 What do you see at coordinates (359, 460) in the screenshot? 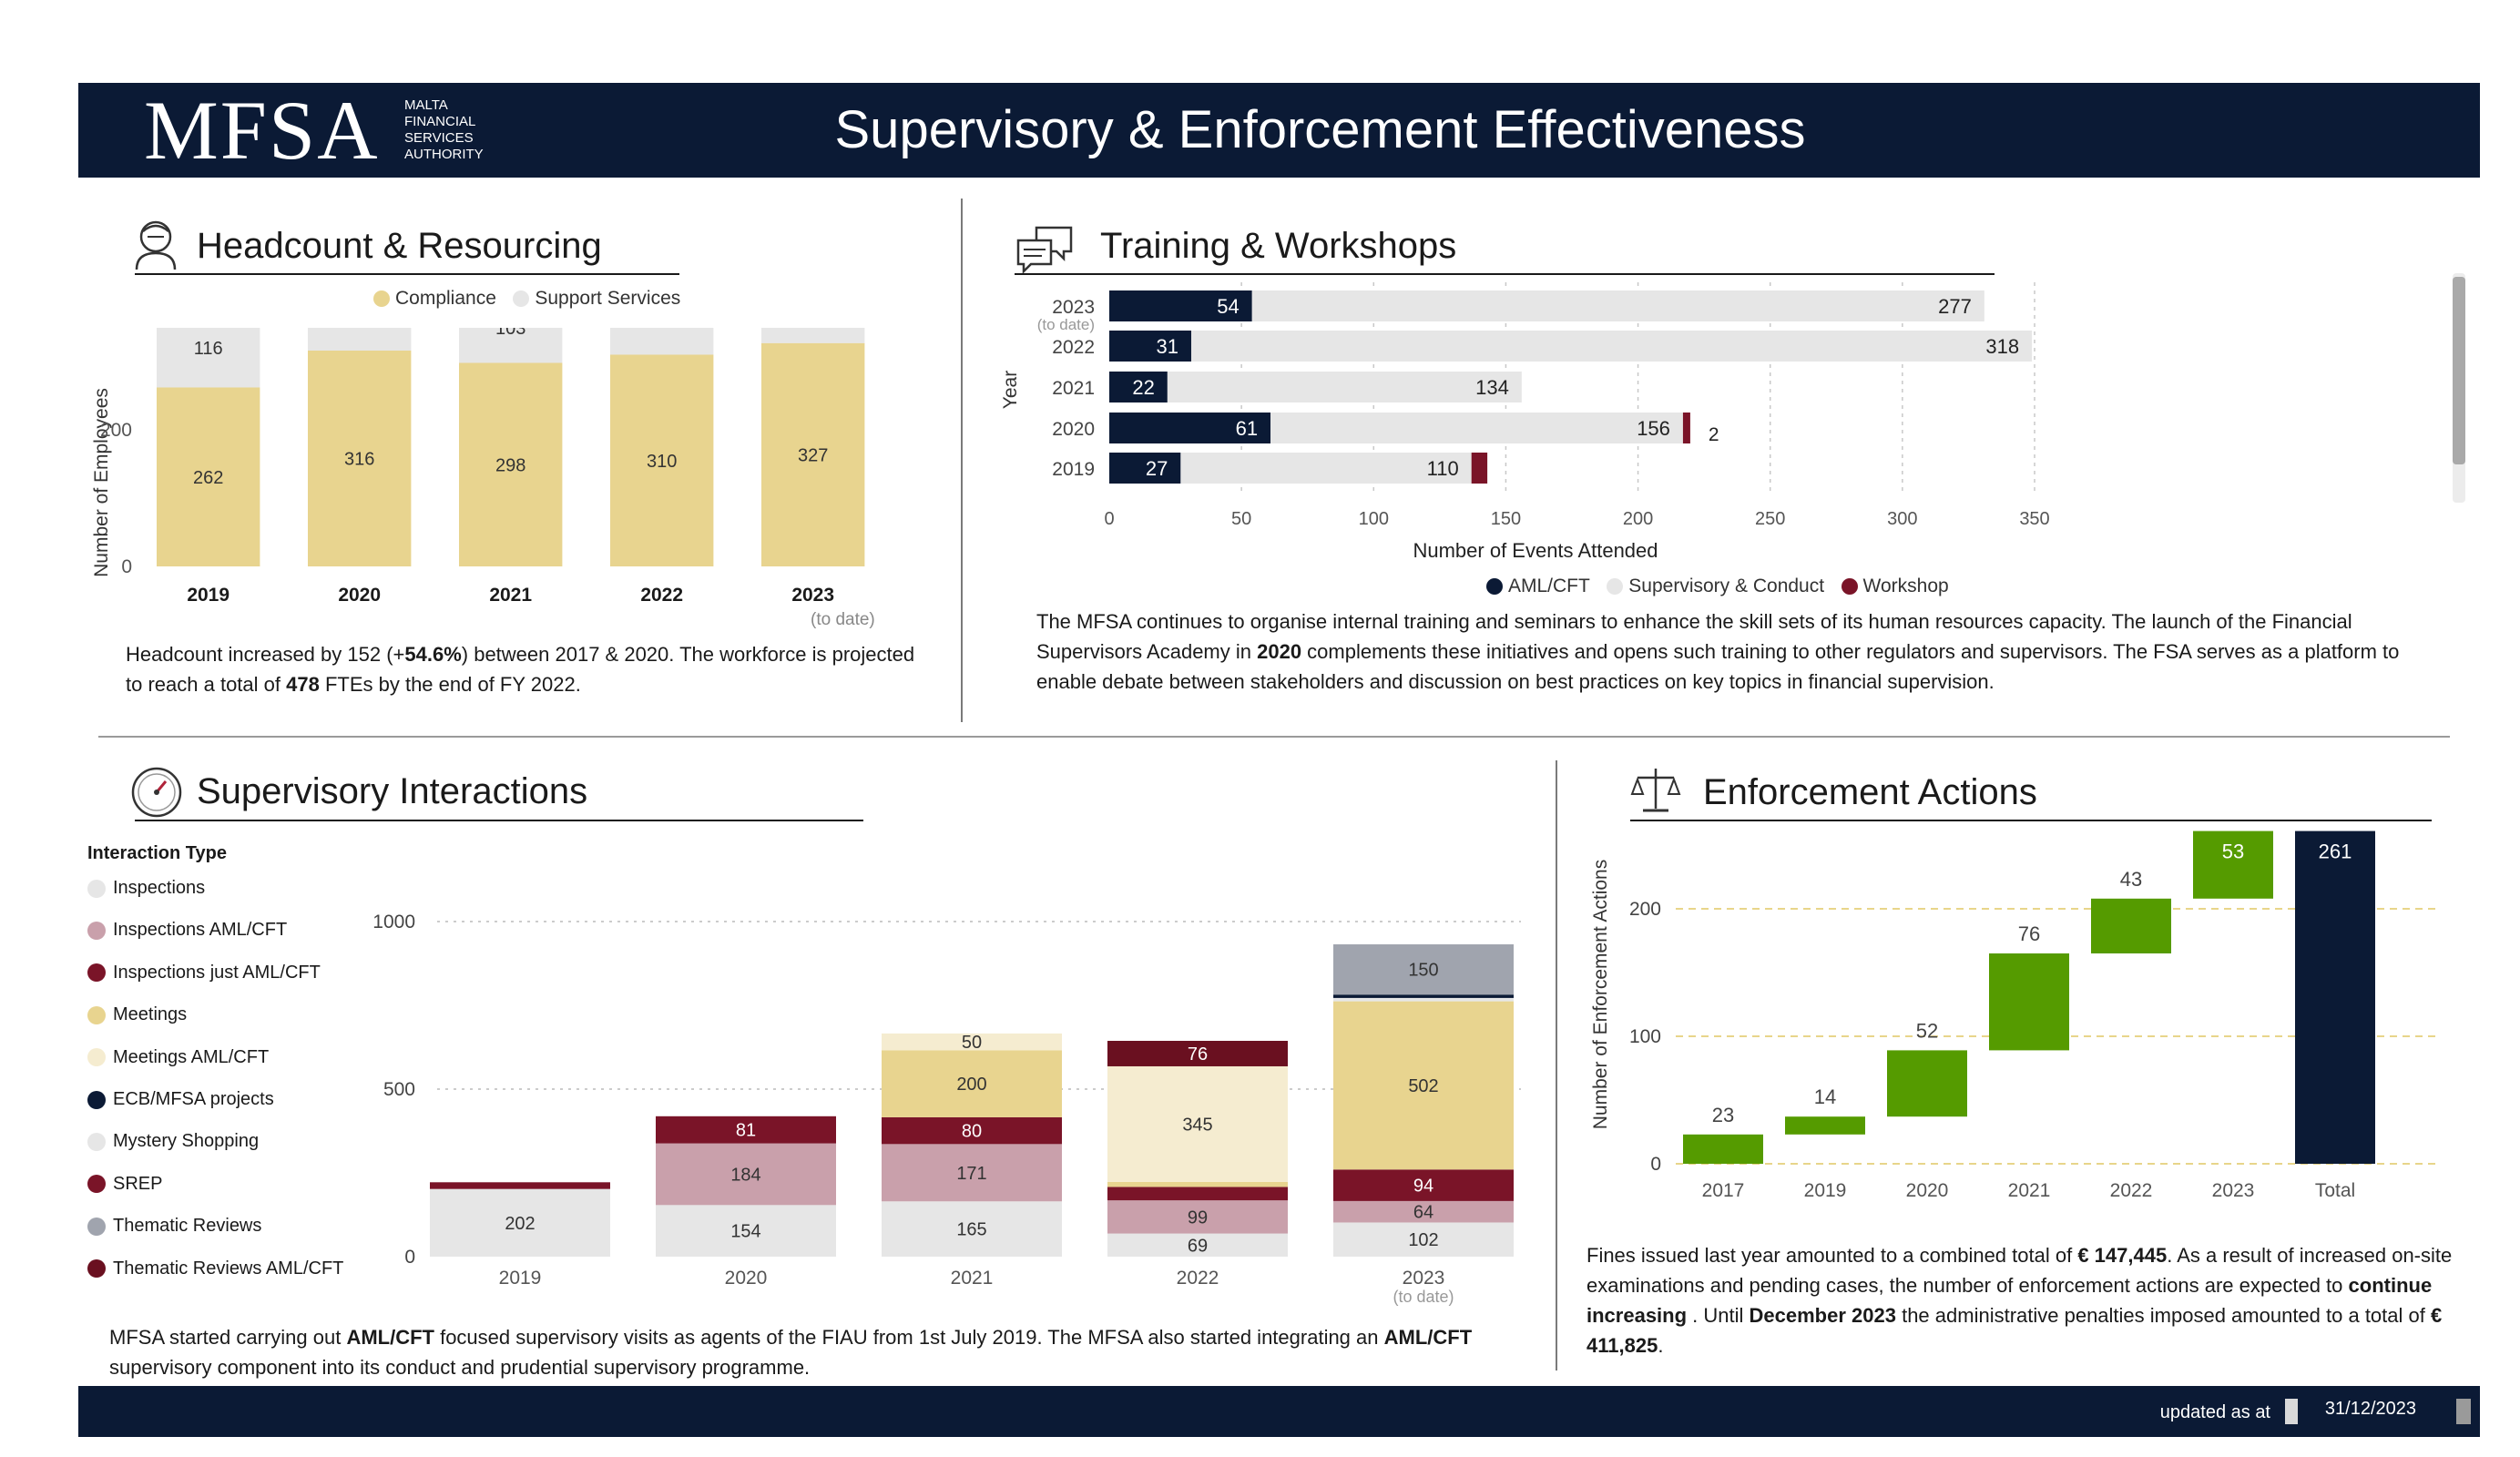
I see `bar-value-label: 316` at bounding box center [359, 460].